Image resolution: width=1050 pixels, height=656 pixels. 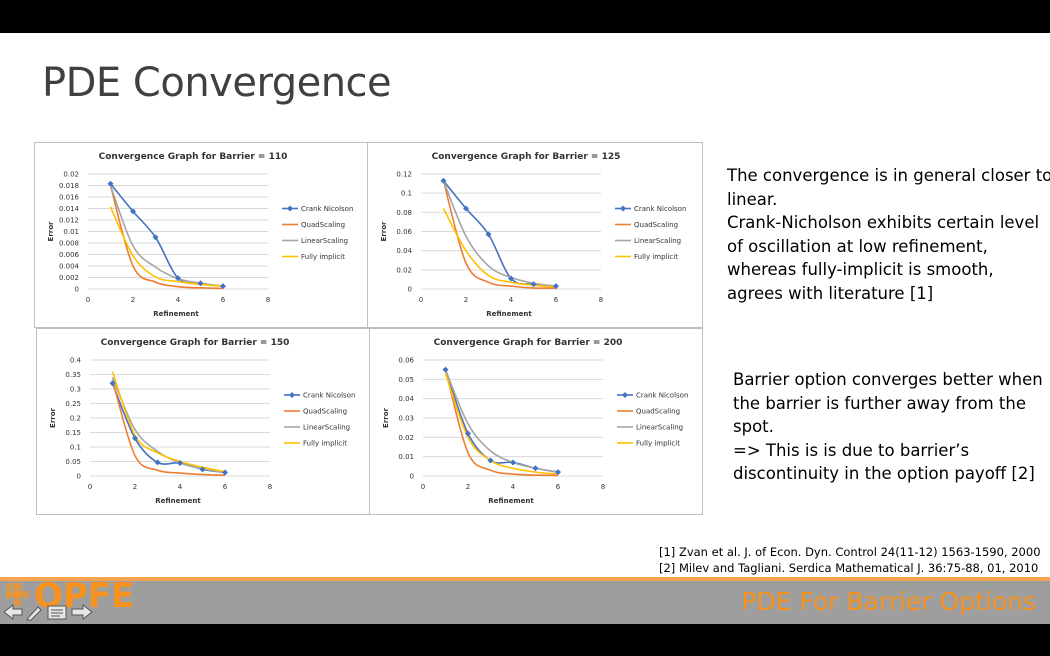 What do you see at coordinates (217, 83) in the screenshot?
I see `slide-title: PDE Convergence` at bounding box center [217, 83].